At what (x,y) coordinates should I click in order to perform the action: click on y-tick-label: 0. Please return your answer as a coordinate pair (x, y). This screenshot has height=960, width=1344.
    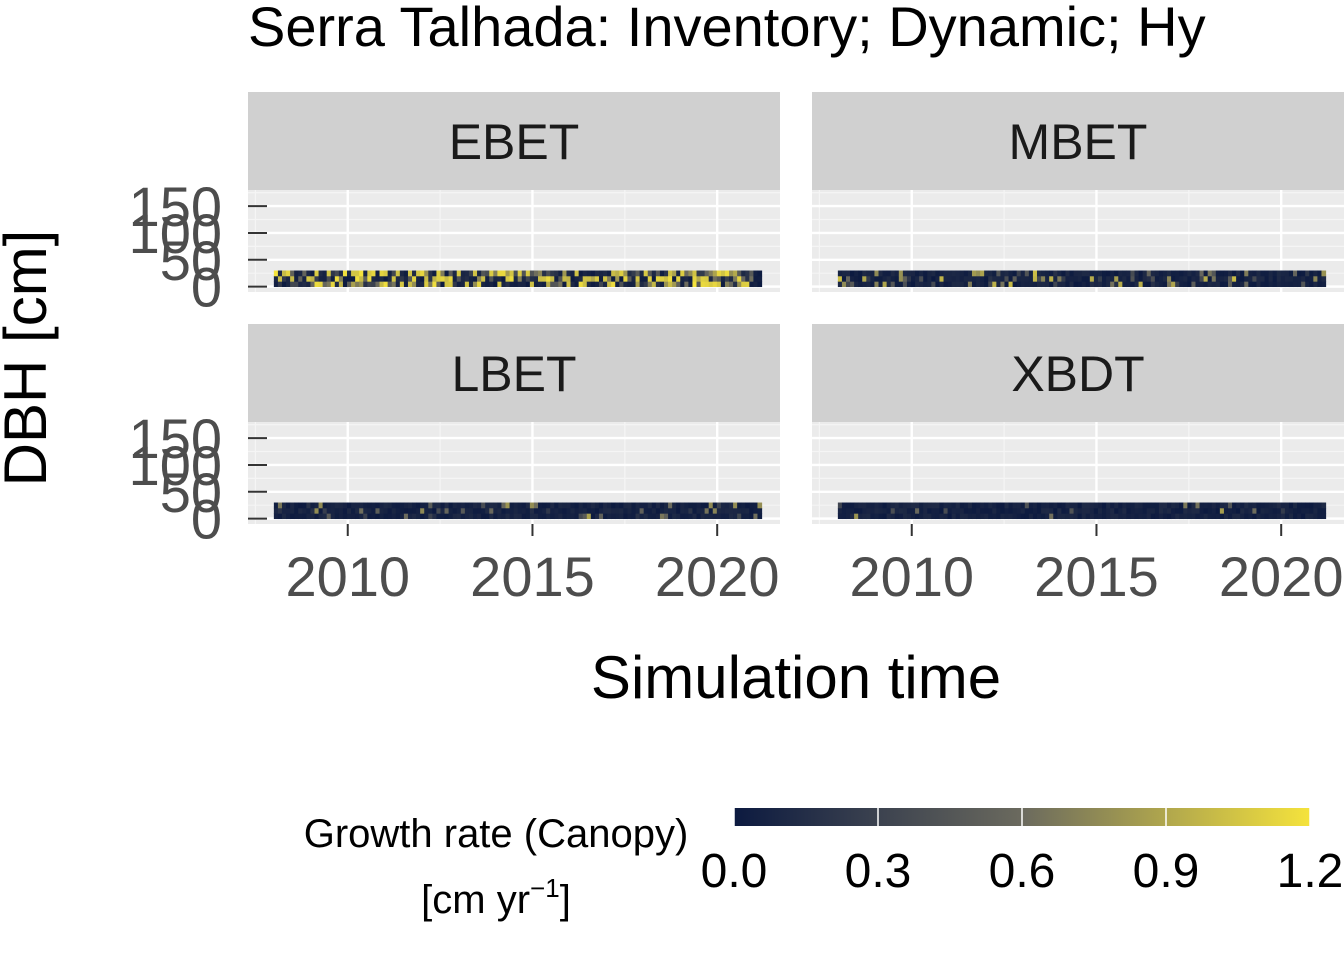
    Looking at the image, I should click on (206, 519).